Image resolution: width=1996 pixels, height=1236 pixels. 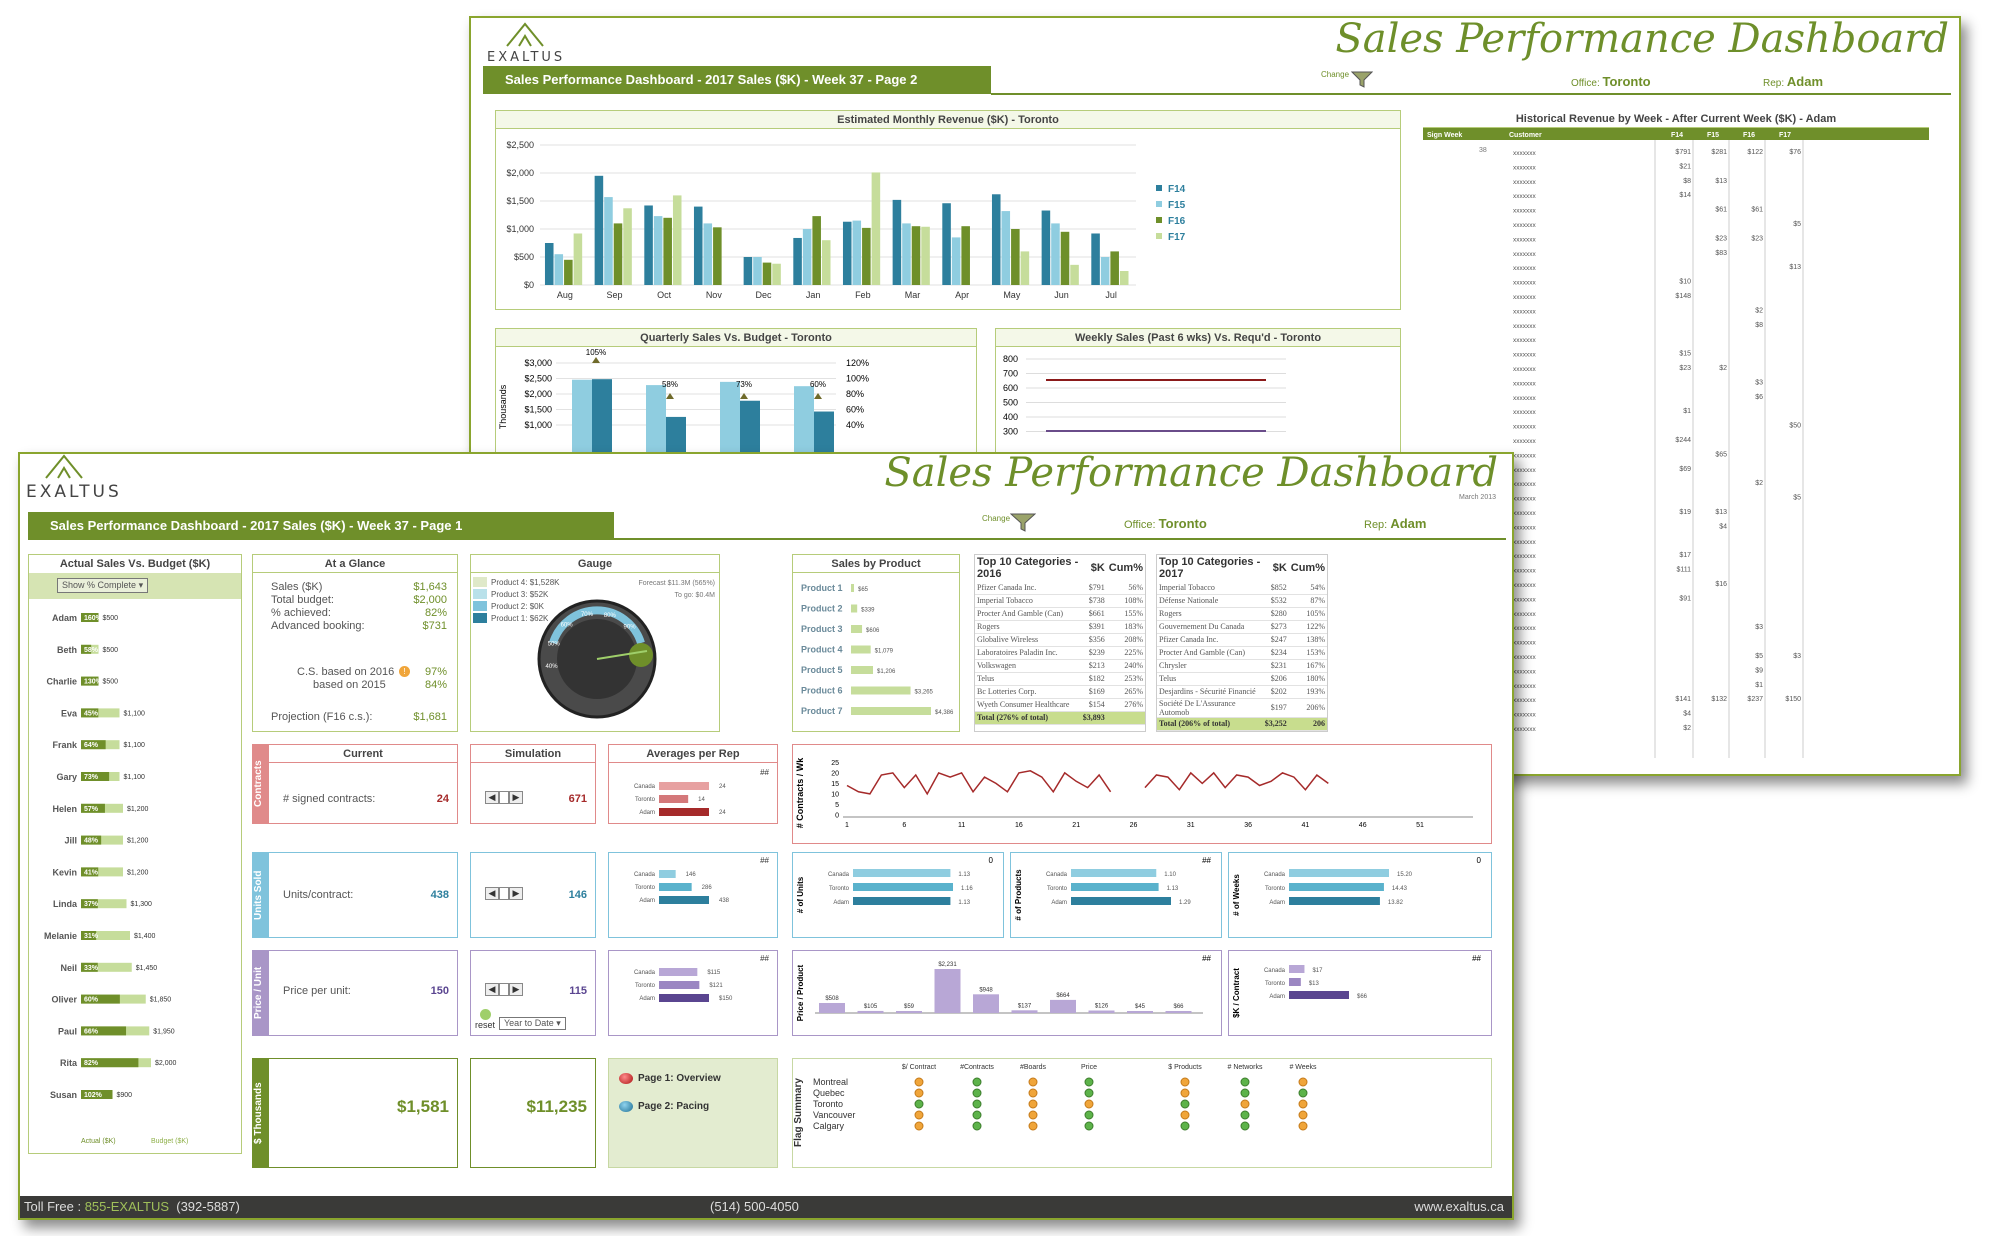 I want to click on product-value: $1,079, so click(x=884, y=652).